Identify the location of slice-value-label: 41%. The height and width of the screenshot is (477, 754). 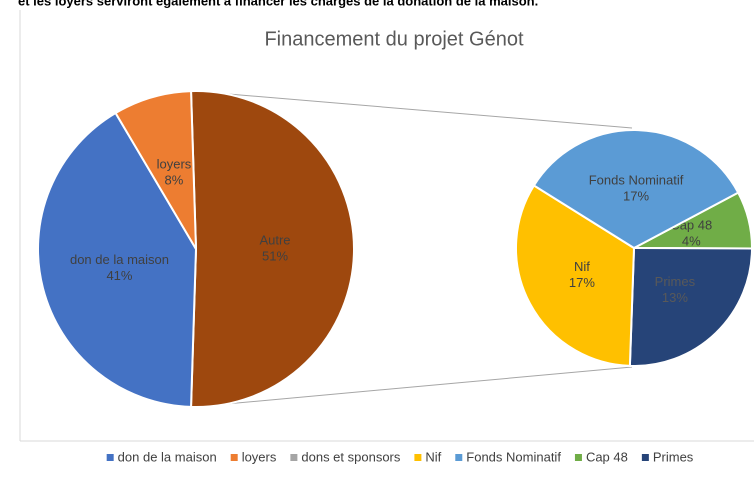
(119, 275).